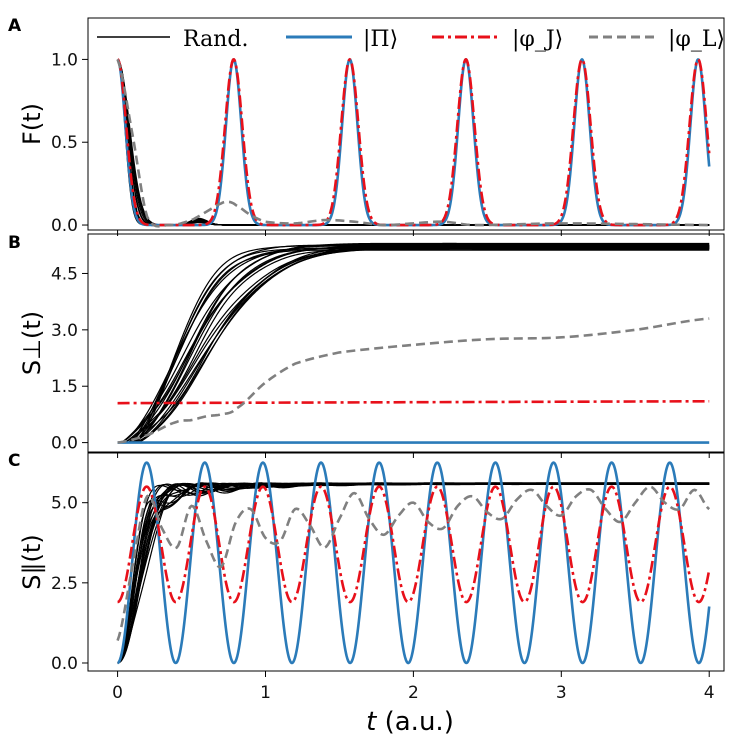 Image resolution: width=747 pixels, height=748 pixels. Describe the element at coordinates (413, 693) in the screenshot. I see `x-tick-label: 2` at that location.